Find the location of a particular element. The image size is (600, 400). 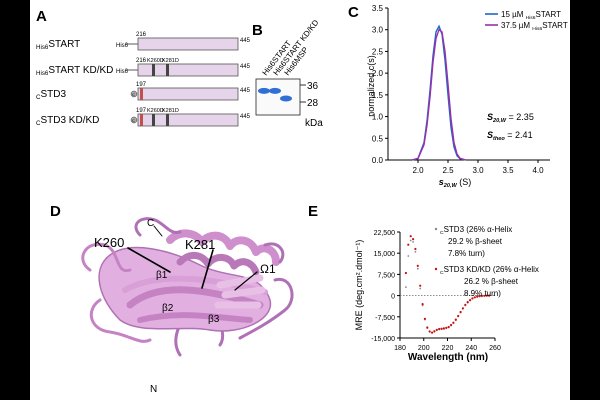

start-residue-3: 197 is located at coordinates (141, 111).